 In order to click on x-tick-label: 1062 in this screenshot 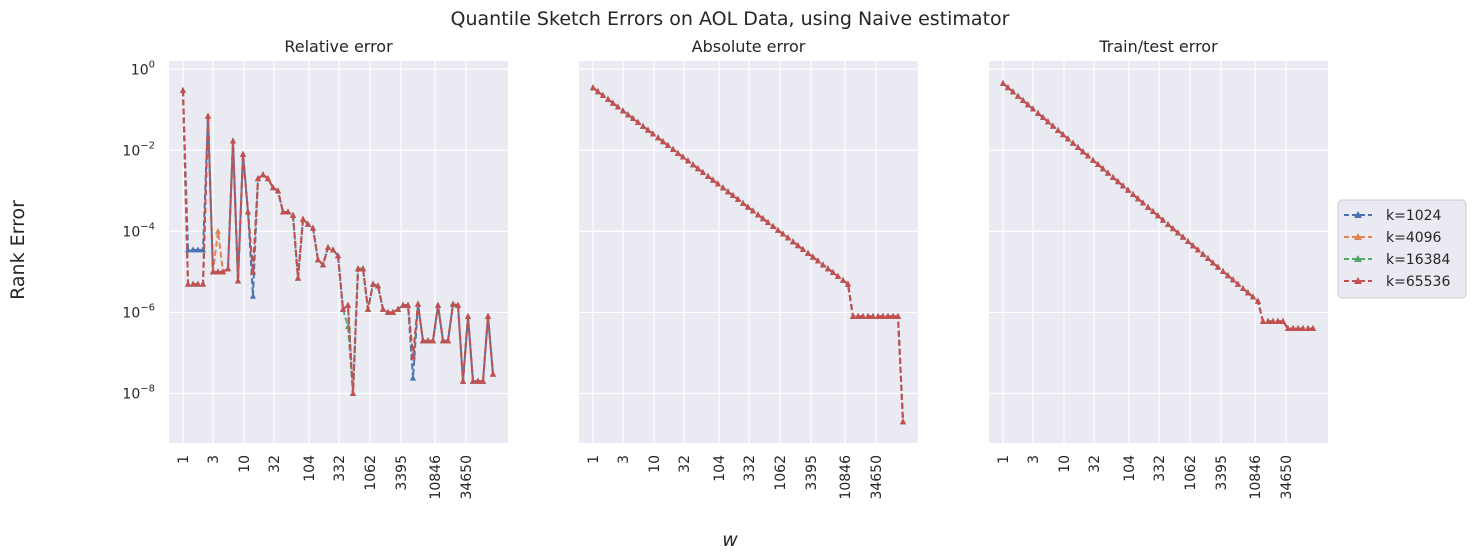, I will do `click(781, 473)`.